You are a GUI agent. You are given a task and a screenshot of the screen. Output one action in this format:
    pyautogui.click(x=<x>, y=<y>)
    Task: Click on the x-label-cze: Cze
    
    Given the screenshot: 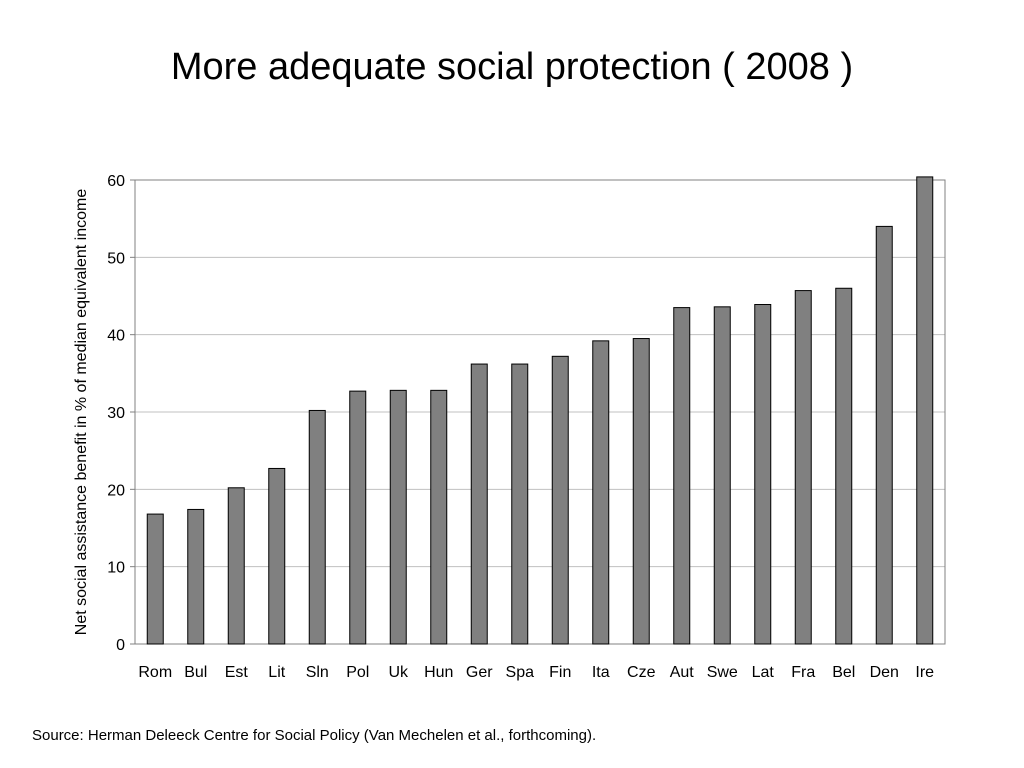 What is the action you would take?
    pyautogui.click(x=641, y=672)
    